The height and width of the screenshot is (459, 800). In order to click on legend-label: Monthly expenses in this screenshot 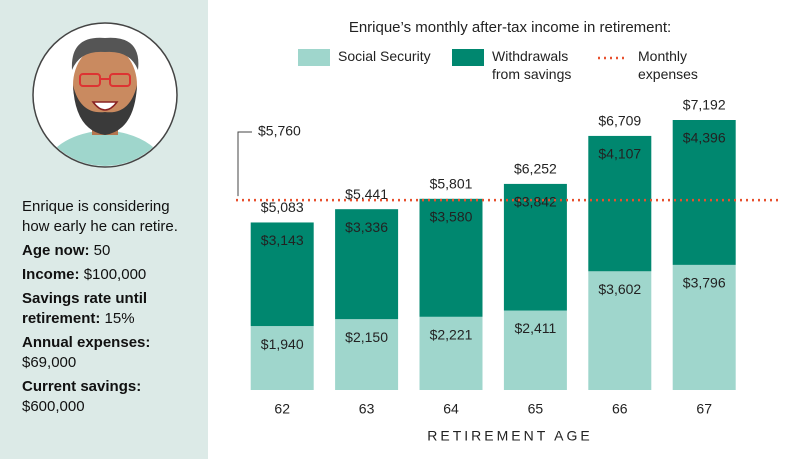, I will do `click(668, 65)`.